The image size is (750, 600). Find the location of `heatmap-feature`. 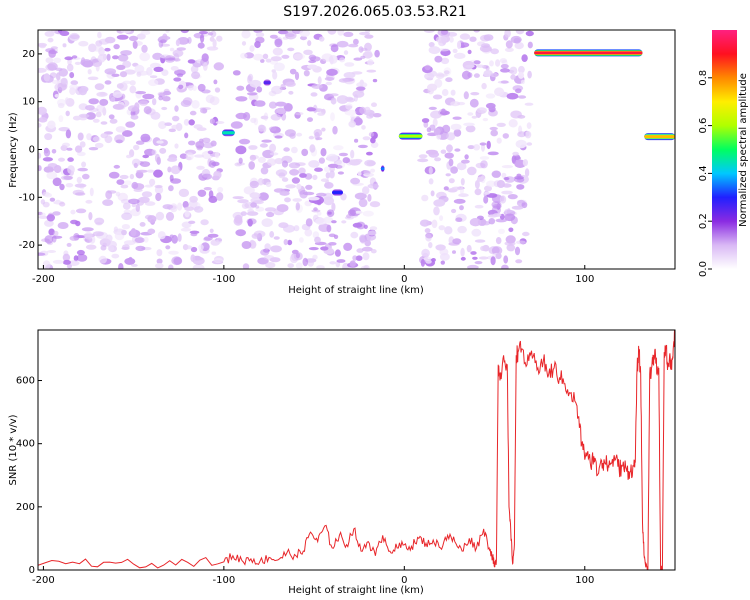

heatmap-feature is located at coordinates (382, 168).